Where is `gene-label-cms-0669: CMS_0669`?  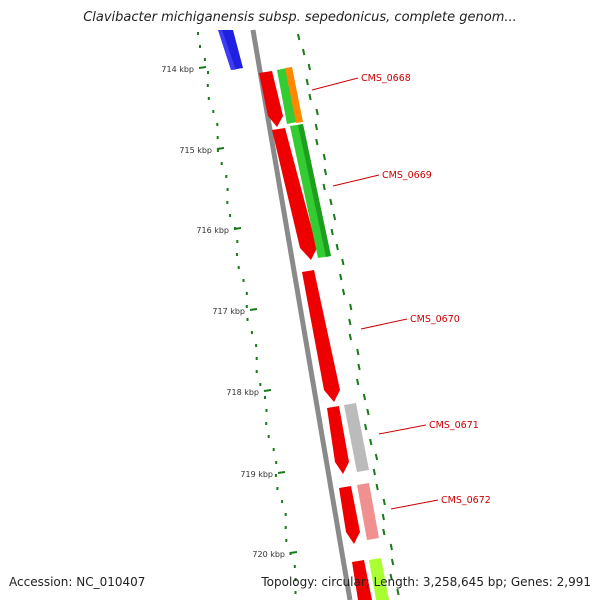
gene-label-cms-0669: CMS_0669 is located at coordinates (407, 175).